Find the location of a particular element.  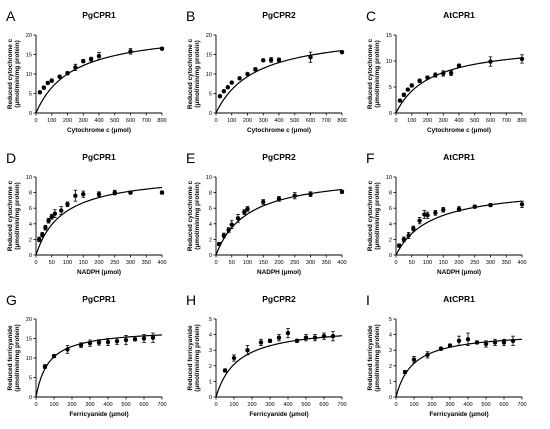

panel-c-y-tick-label: 15 is located at coordinates (389, 36).